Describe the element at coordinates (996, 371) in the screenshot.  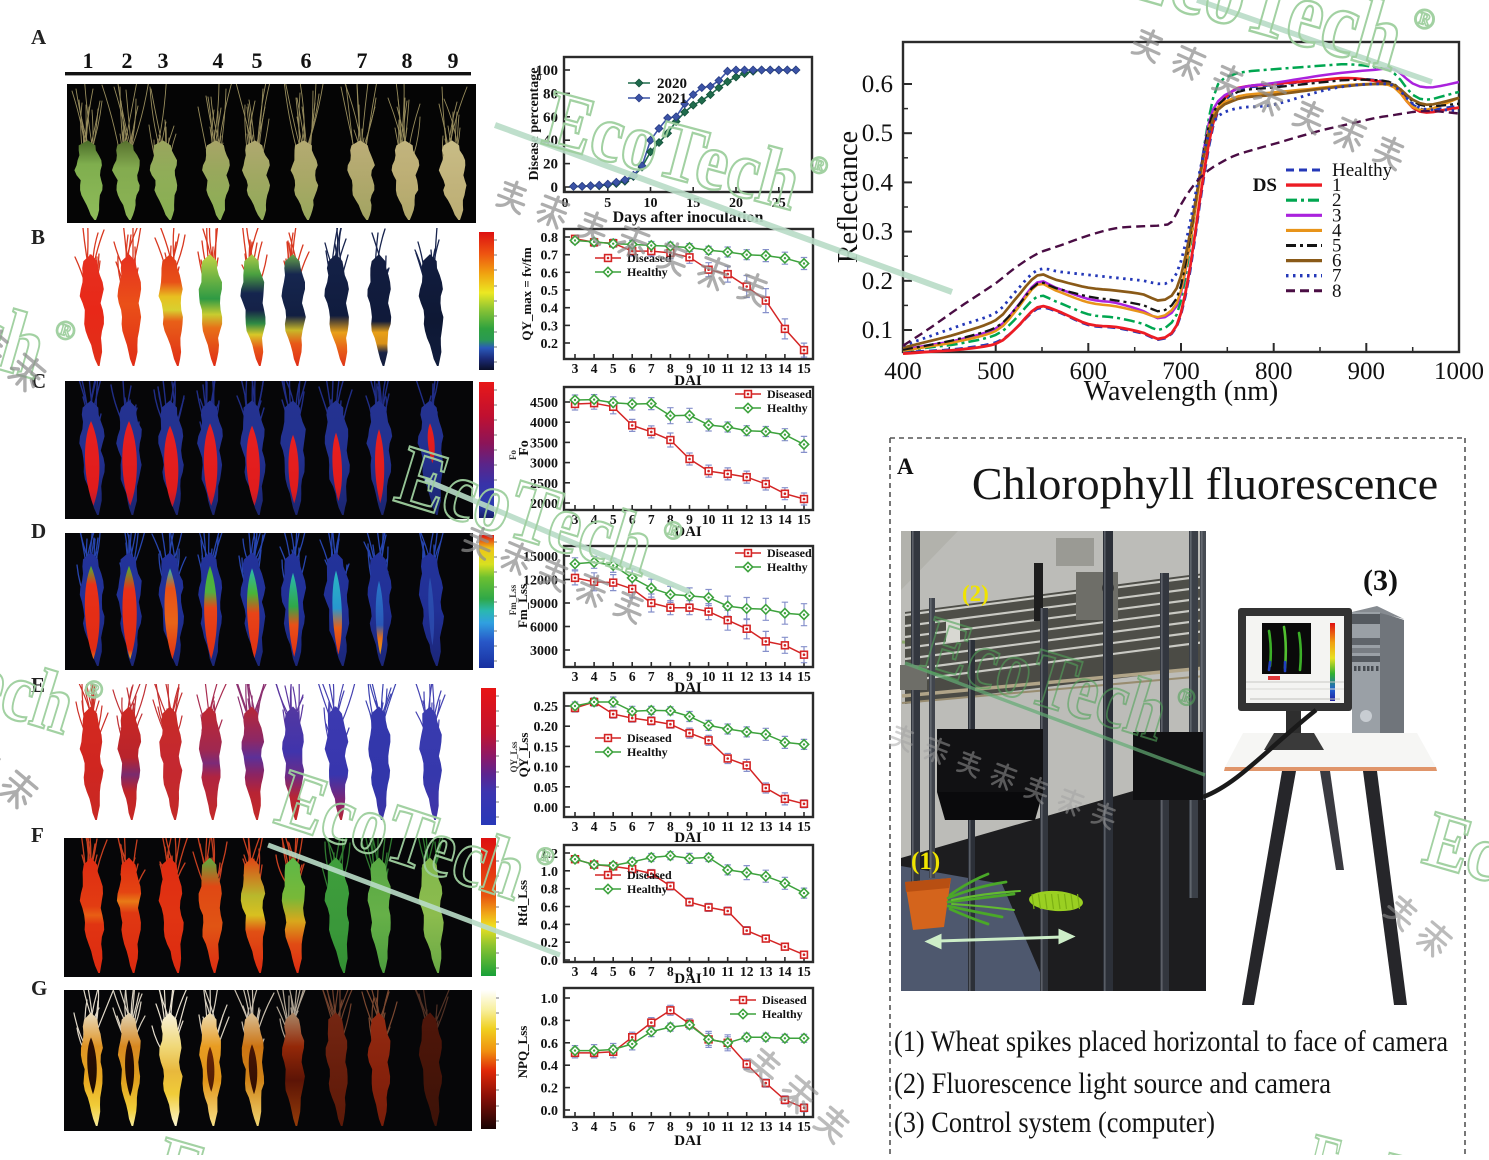
I see `svg-text: 500` at that location.